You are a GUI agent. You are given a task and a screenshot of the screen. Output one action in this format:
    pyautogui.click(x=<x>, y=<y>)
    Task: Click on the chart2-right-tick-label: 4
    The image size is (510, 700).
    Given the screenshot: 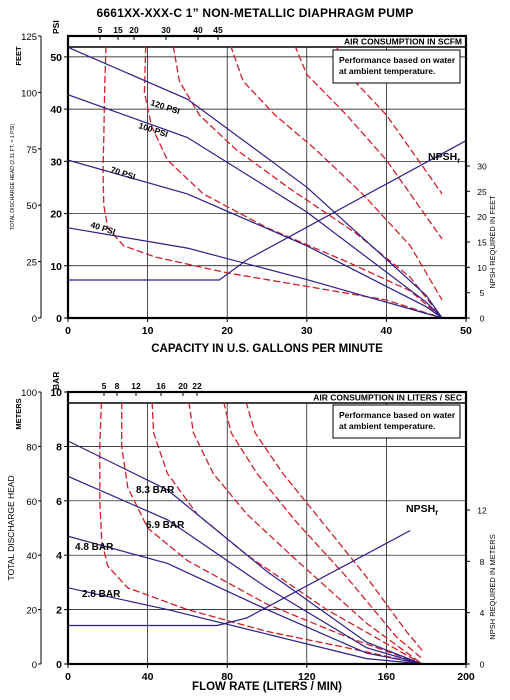 What is the action you would take?
    pyautogui.click(x=482, y=613)
    